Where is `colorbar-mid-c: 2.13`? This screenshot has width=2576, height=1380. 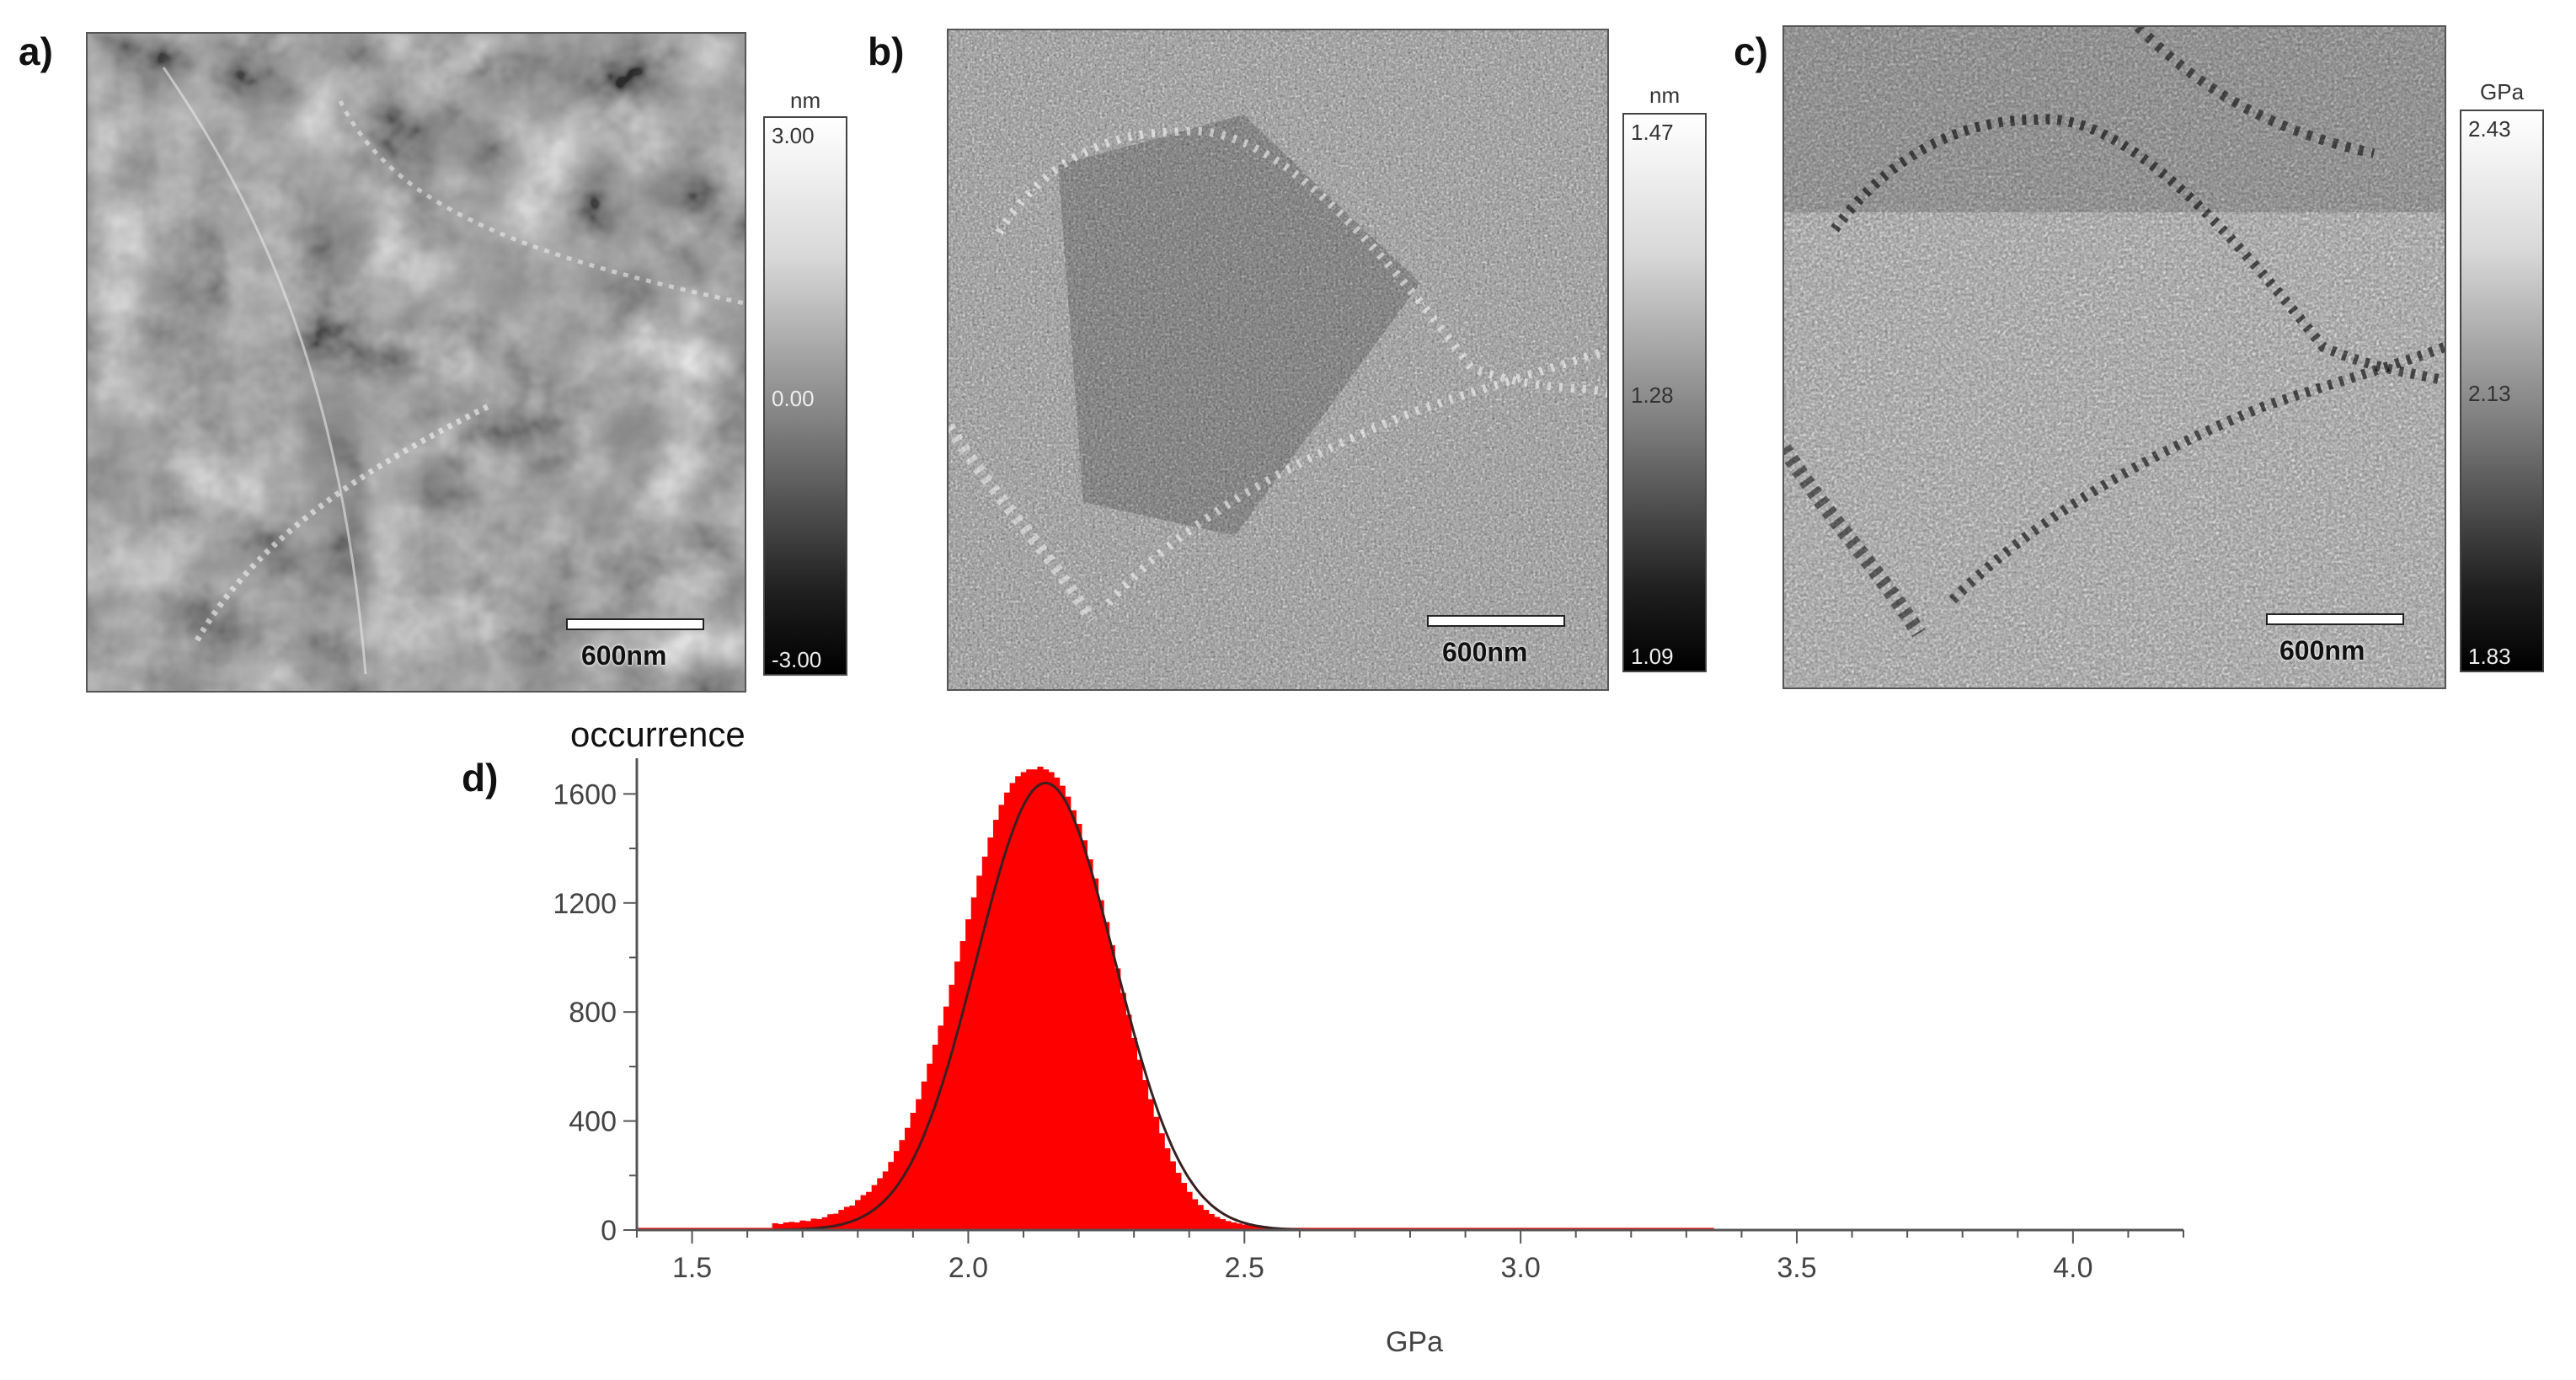
colorbar-mid-c: 2.13 is located at coordinates (2489, 393).